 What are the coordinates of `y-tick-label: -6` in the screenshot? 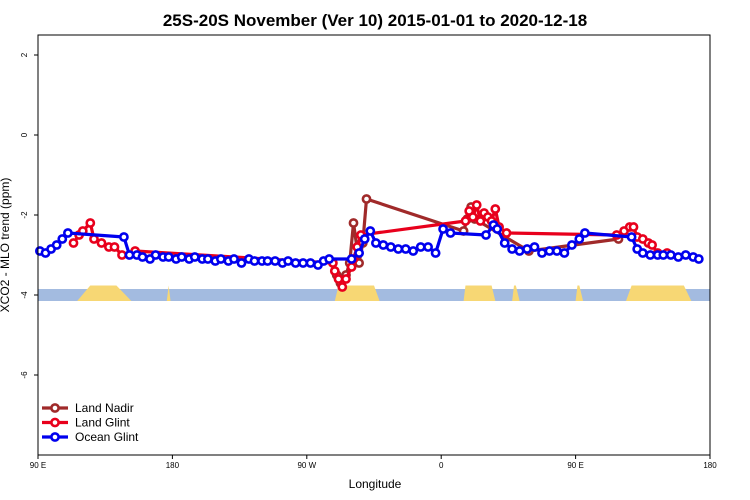 It's located at (24, 375).